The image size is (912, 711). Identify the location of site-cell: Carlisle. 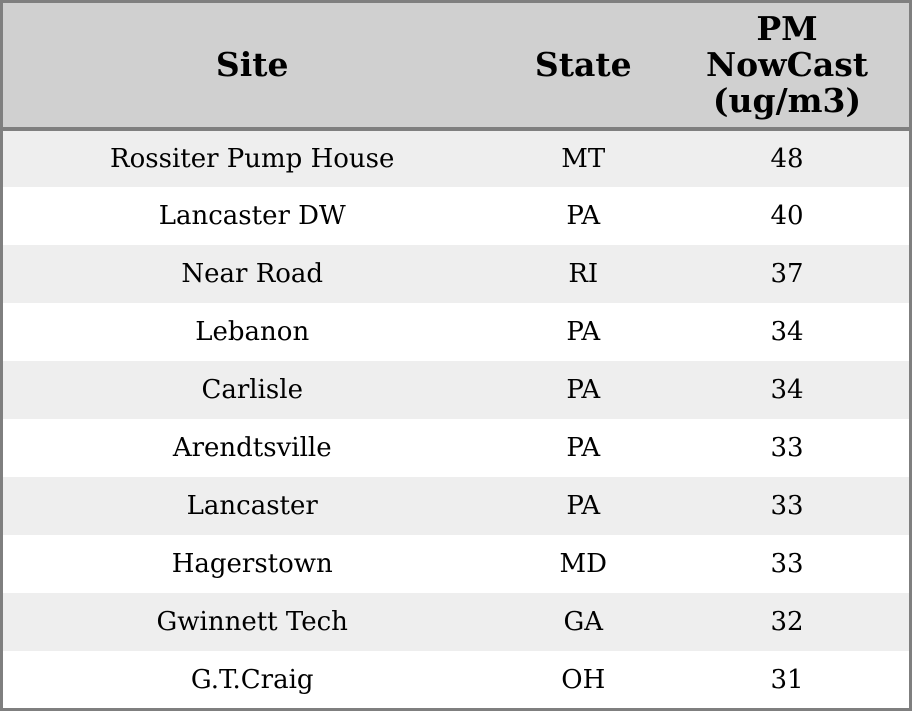
(252, 390).